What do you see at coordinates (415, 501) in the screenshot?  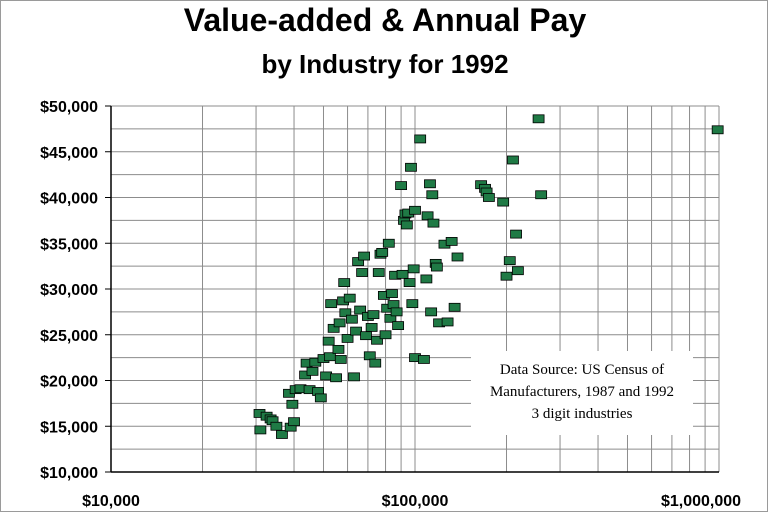 I see `x-tick-label: $100,000` at bounding box center [415, 501].